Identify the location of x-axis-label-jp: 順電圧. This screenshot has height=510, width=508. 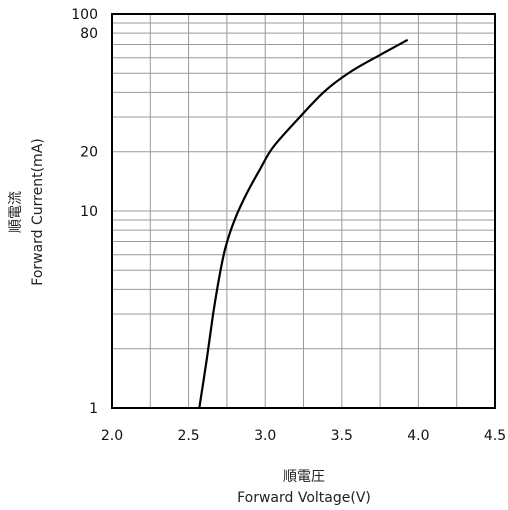
(304, 477).